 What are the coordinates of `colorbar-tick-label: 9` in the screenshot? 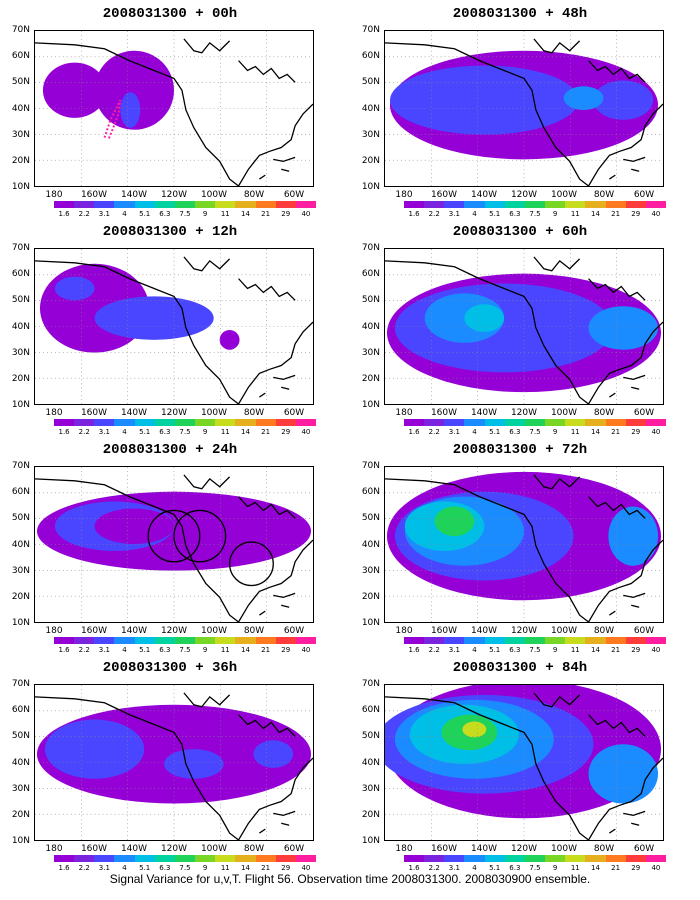 It's located at (555, 214).